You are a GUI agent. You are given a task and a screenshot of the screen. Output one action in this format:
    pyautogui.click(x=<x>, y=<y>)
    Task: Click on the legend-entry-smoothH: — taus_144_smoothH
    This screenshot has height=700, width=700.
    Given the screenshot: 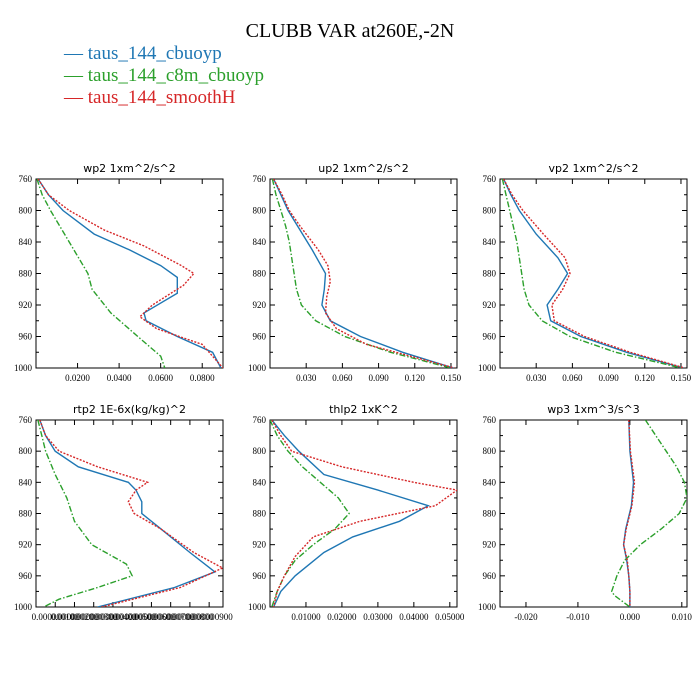 What is the action you would take?
    pyautogui.click(x=150, y=98)
    